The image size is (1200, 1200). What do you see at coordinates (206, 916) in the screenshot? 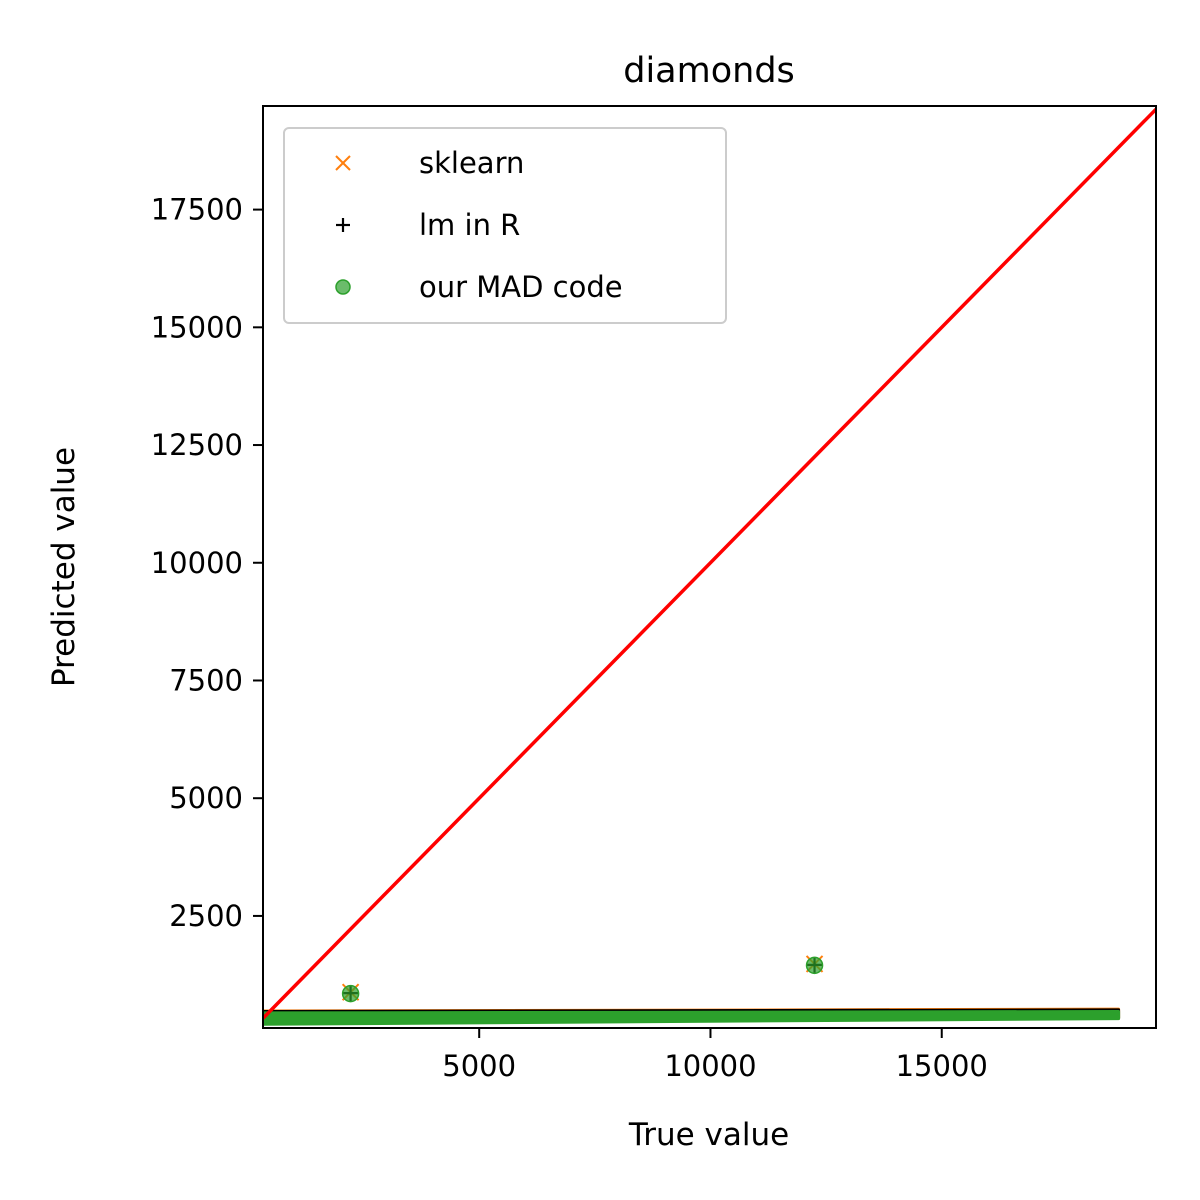
I see `y-tick-label: 2500` at bounding box center [206, 916].